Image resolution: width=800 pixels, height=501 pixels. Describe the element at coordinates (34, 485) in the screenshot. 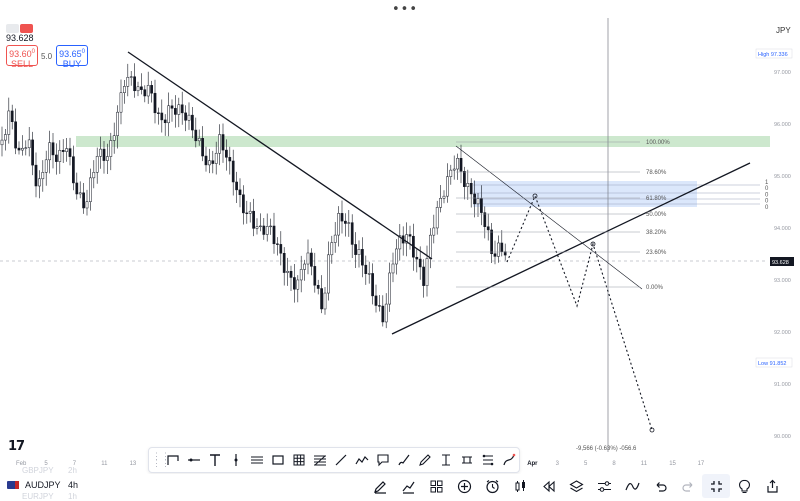

I see `symbol-selector: AUDJPY` at that location.